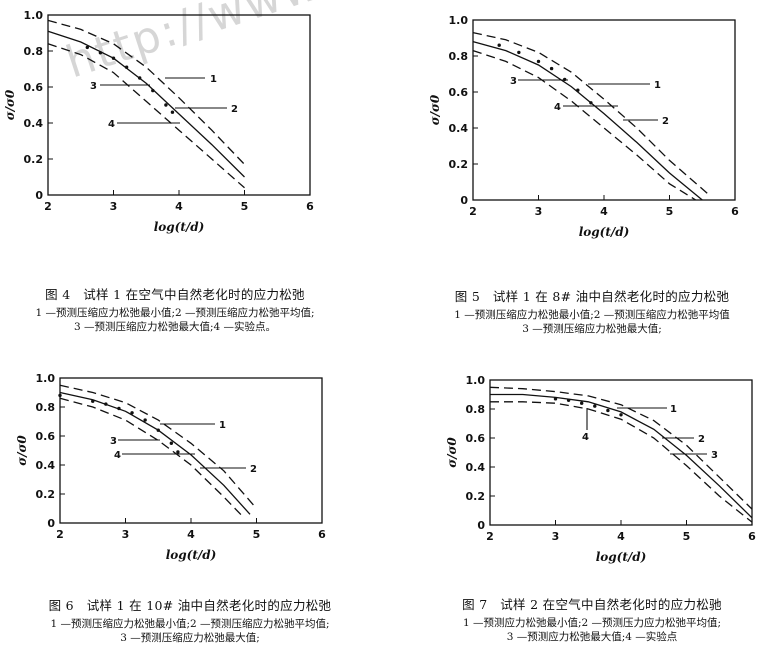 Image resolution: width=768 pixels, height=667 pixels. I want to click on figure-6-svg: 2 3 4 5 6 0 0.2 0.4 0.6 0.8 1.0 log(t/d) σ/σ0 1 2 3 4, so click(170, 467).